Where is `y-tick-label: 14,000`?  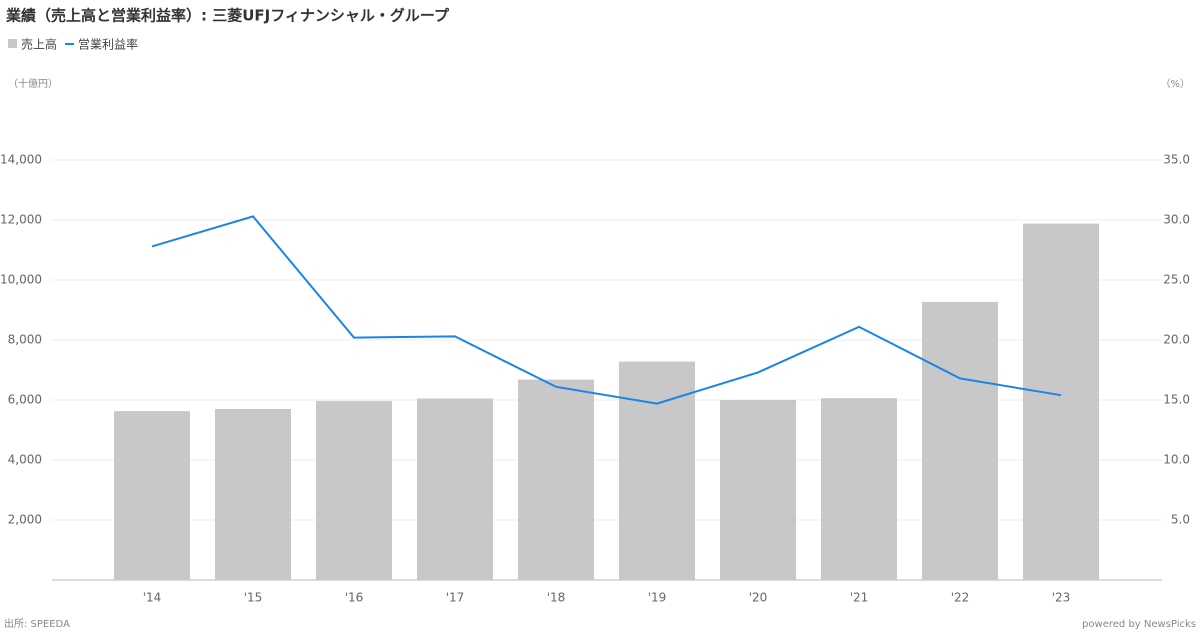 y-tick-label: 14,000 is located at coordinates (21, 160).